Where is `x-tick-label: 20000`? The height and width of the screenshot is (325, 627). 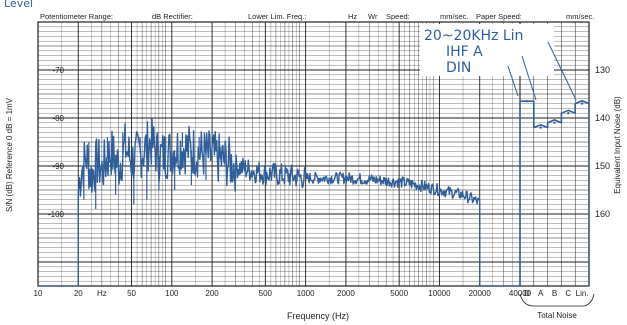
x-tick-label: 20000 is located at coordinates (480, 293).